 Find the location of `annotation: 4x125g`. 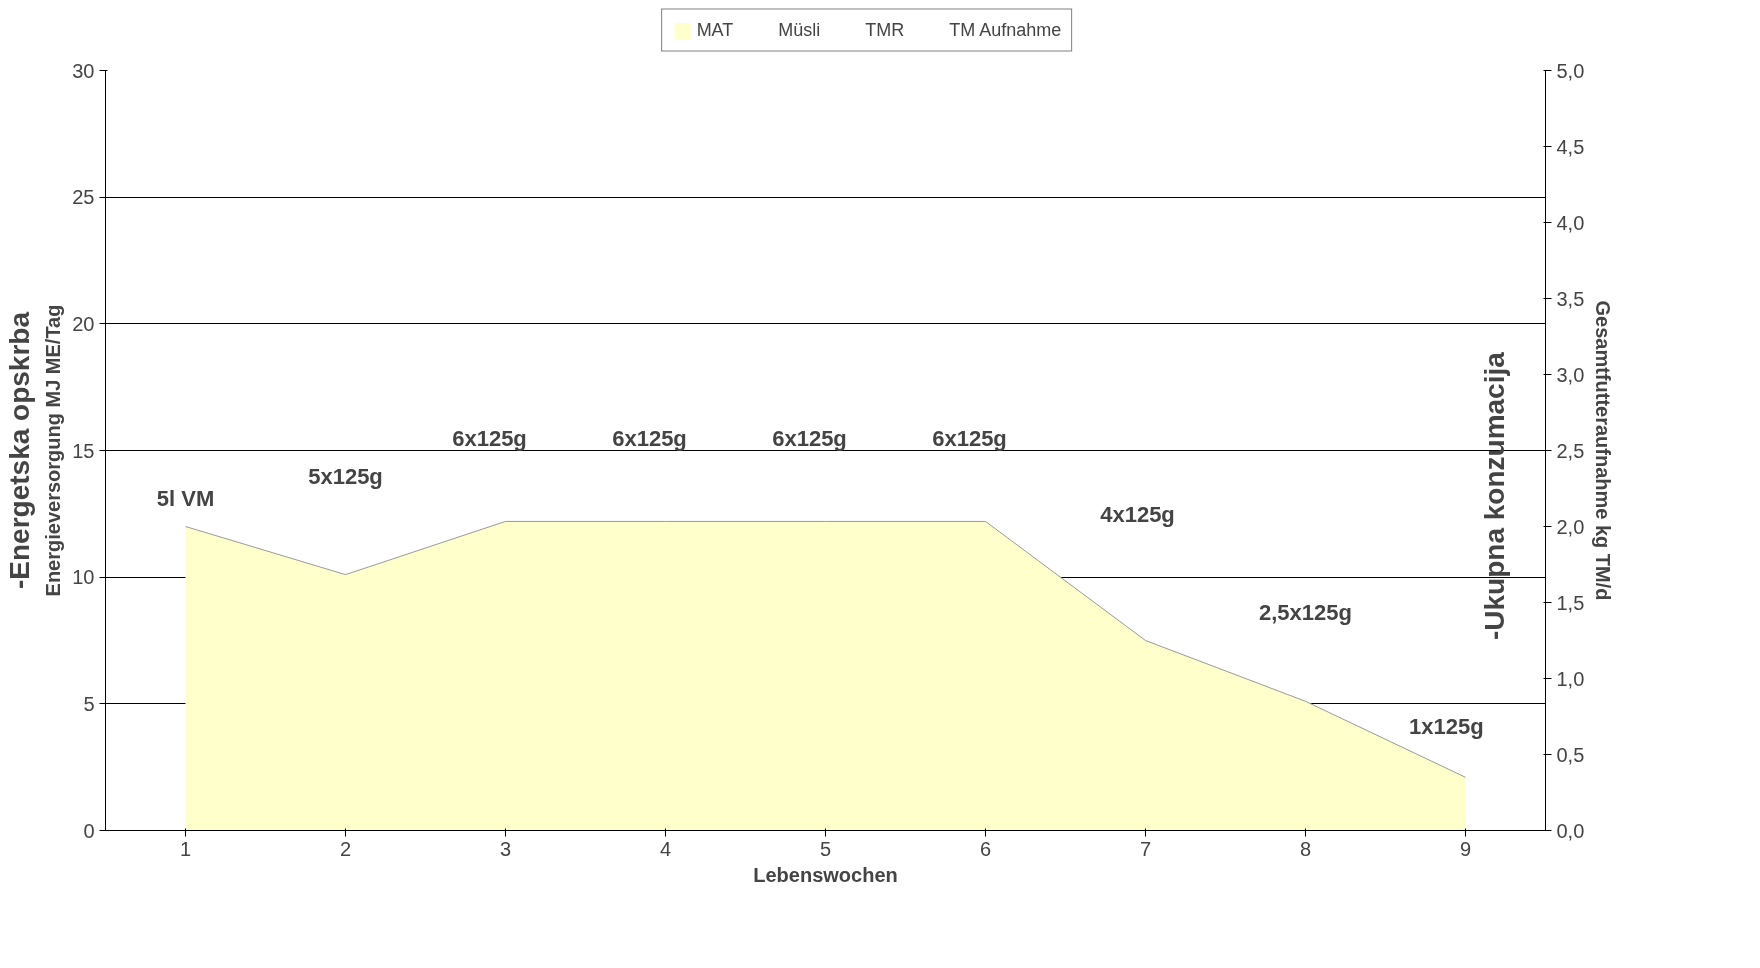

annotation: 4x125g is located at coordinates (1137, 514).